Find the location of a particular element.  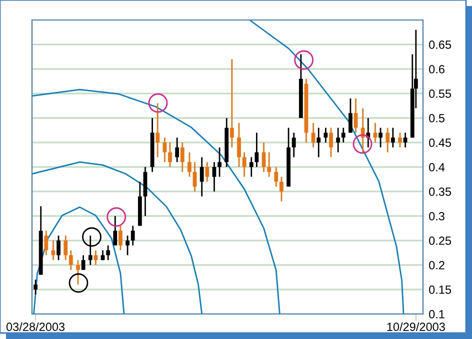

y-tick-label: 0.35 is located at coordinates (440, 192).